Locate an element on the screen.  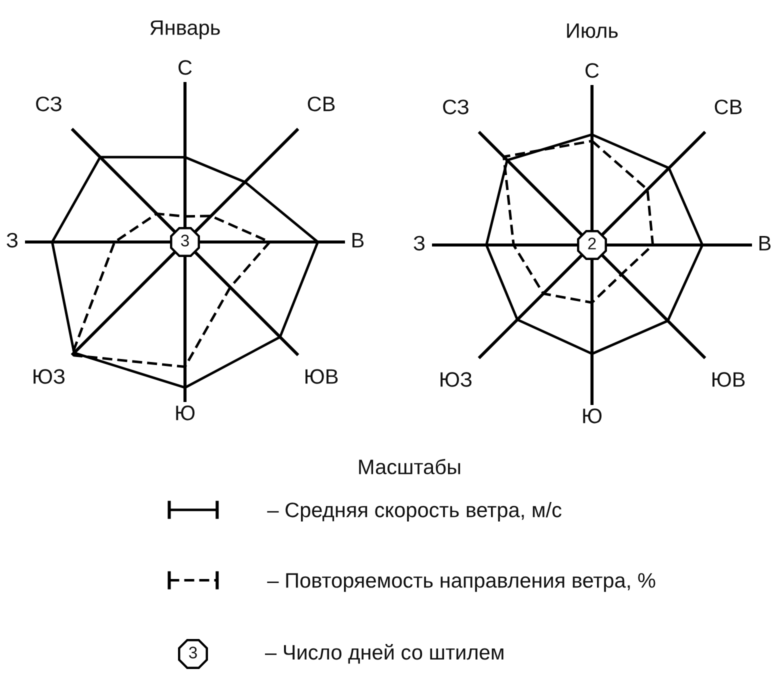
legend-label: – Средняя скорость ветра, м/с is located at coordinates (414, 512).